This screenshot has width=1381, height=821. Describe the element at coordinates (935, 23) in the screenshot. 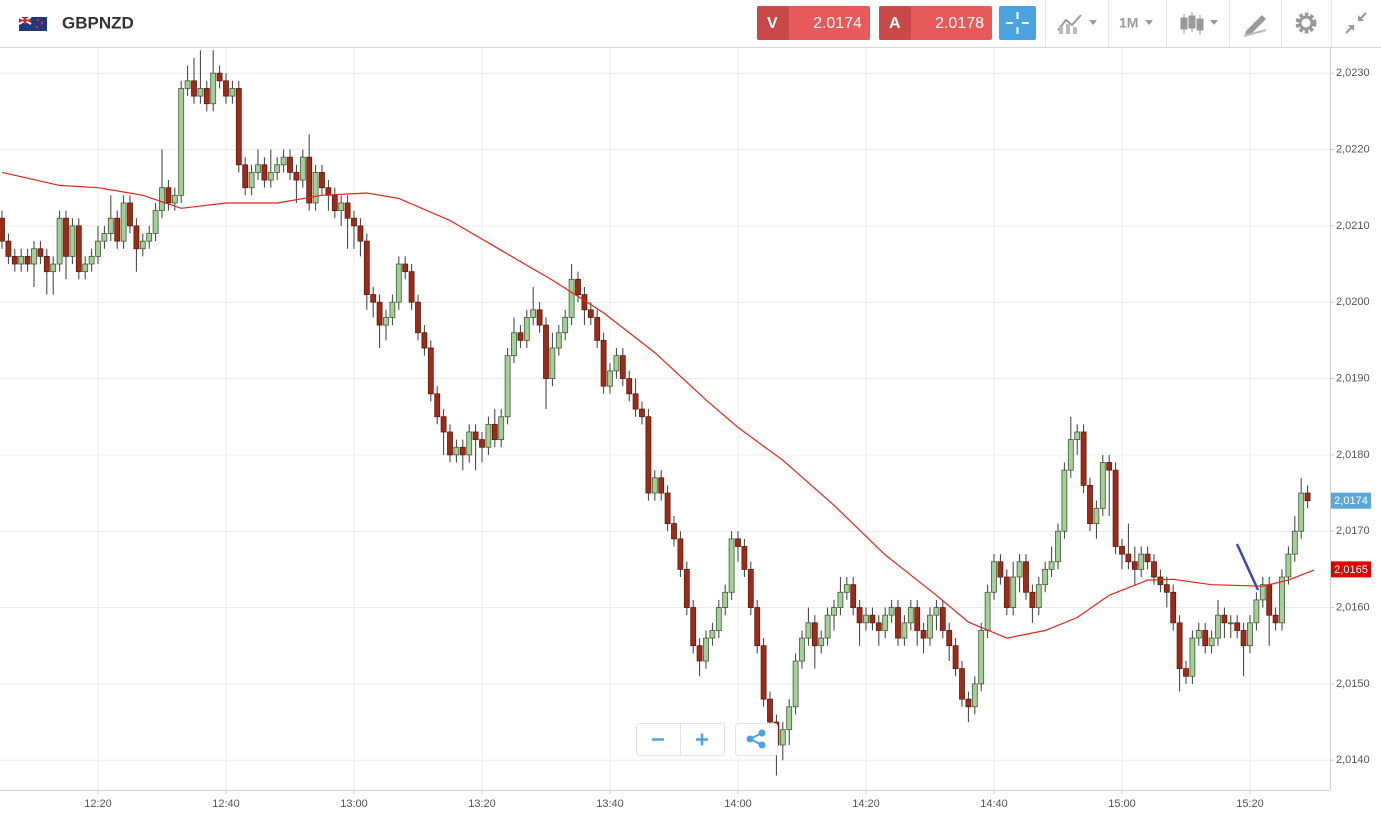

I see `buy-button: A 2.0178` at that location.